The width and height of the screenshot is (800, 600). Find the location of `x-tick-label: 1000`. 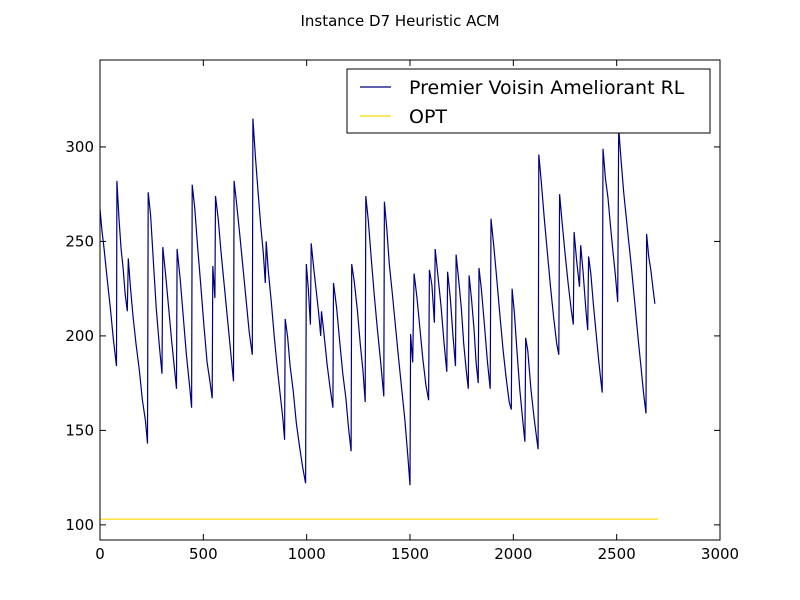

x-tick-label: 1000 is located at coordinates (307, 554).